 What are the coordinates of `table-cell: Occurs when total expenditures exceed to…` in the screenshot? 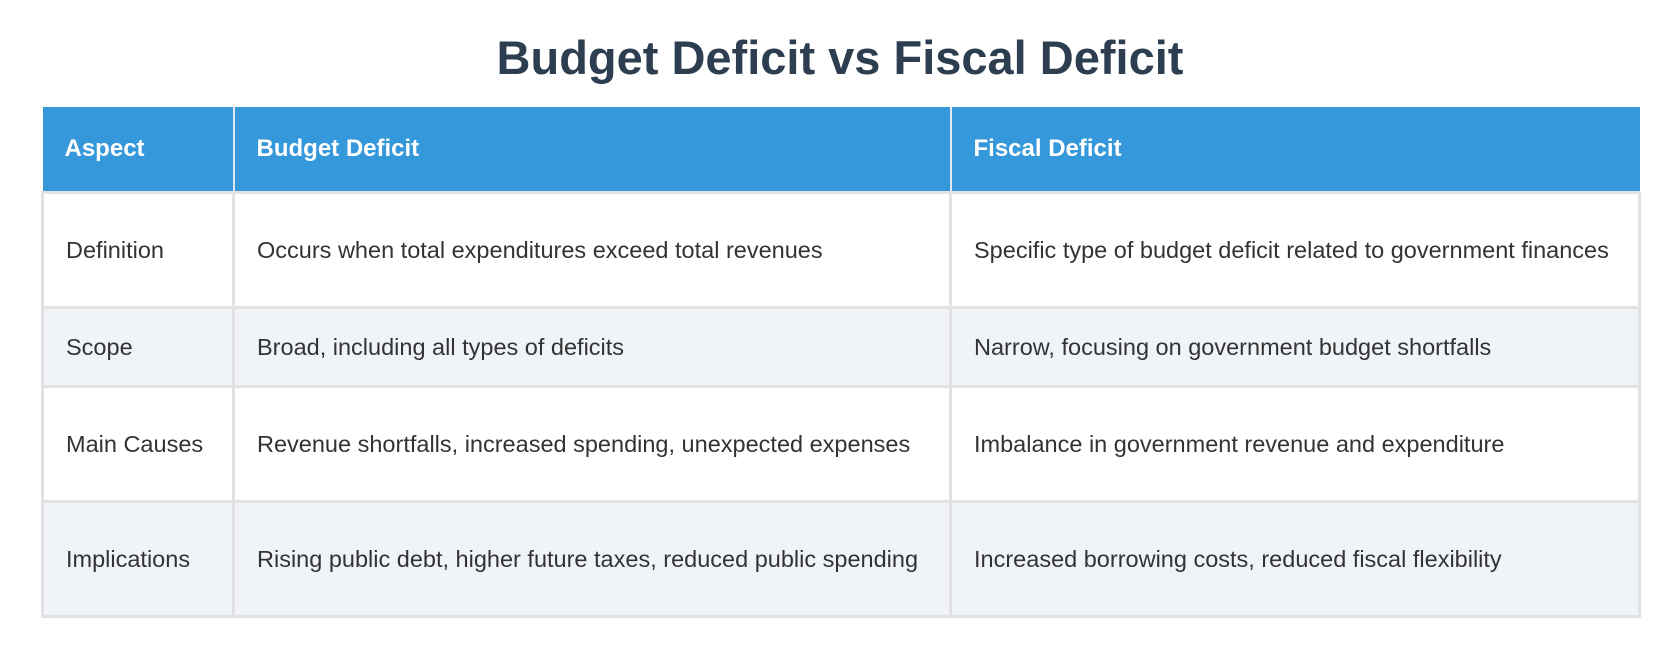 It's located at (592, 250).